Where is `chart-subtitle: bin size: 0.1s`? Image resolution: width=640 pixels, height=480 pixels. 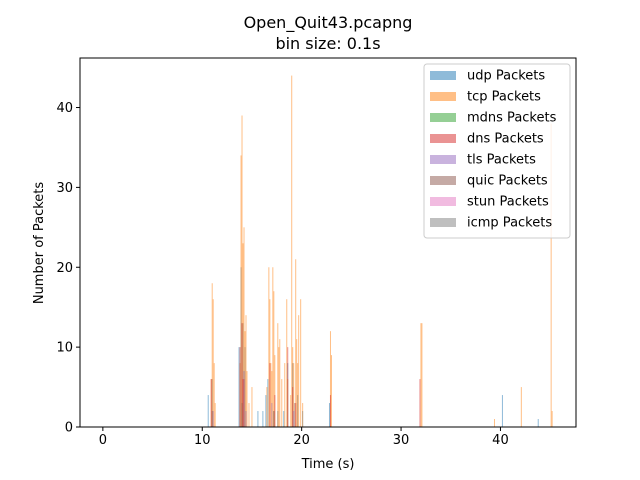
chart-subtitle: bin size: 0.1s is located at coordinates (327, 43).